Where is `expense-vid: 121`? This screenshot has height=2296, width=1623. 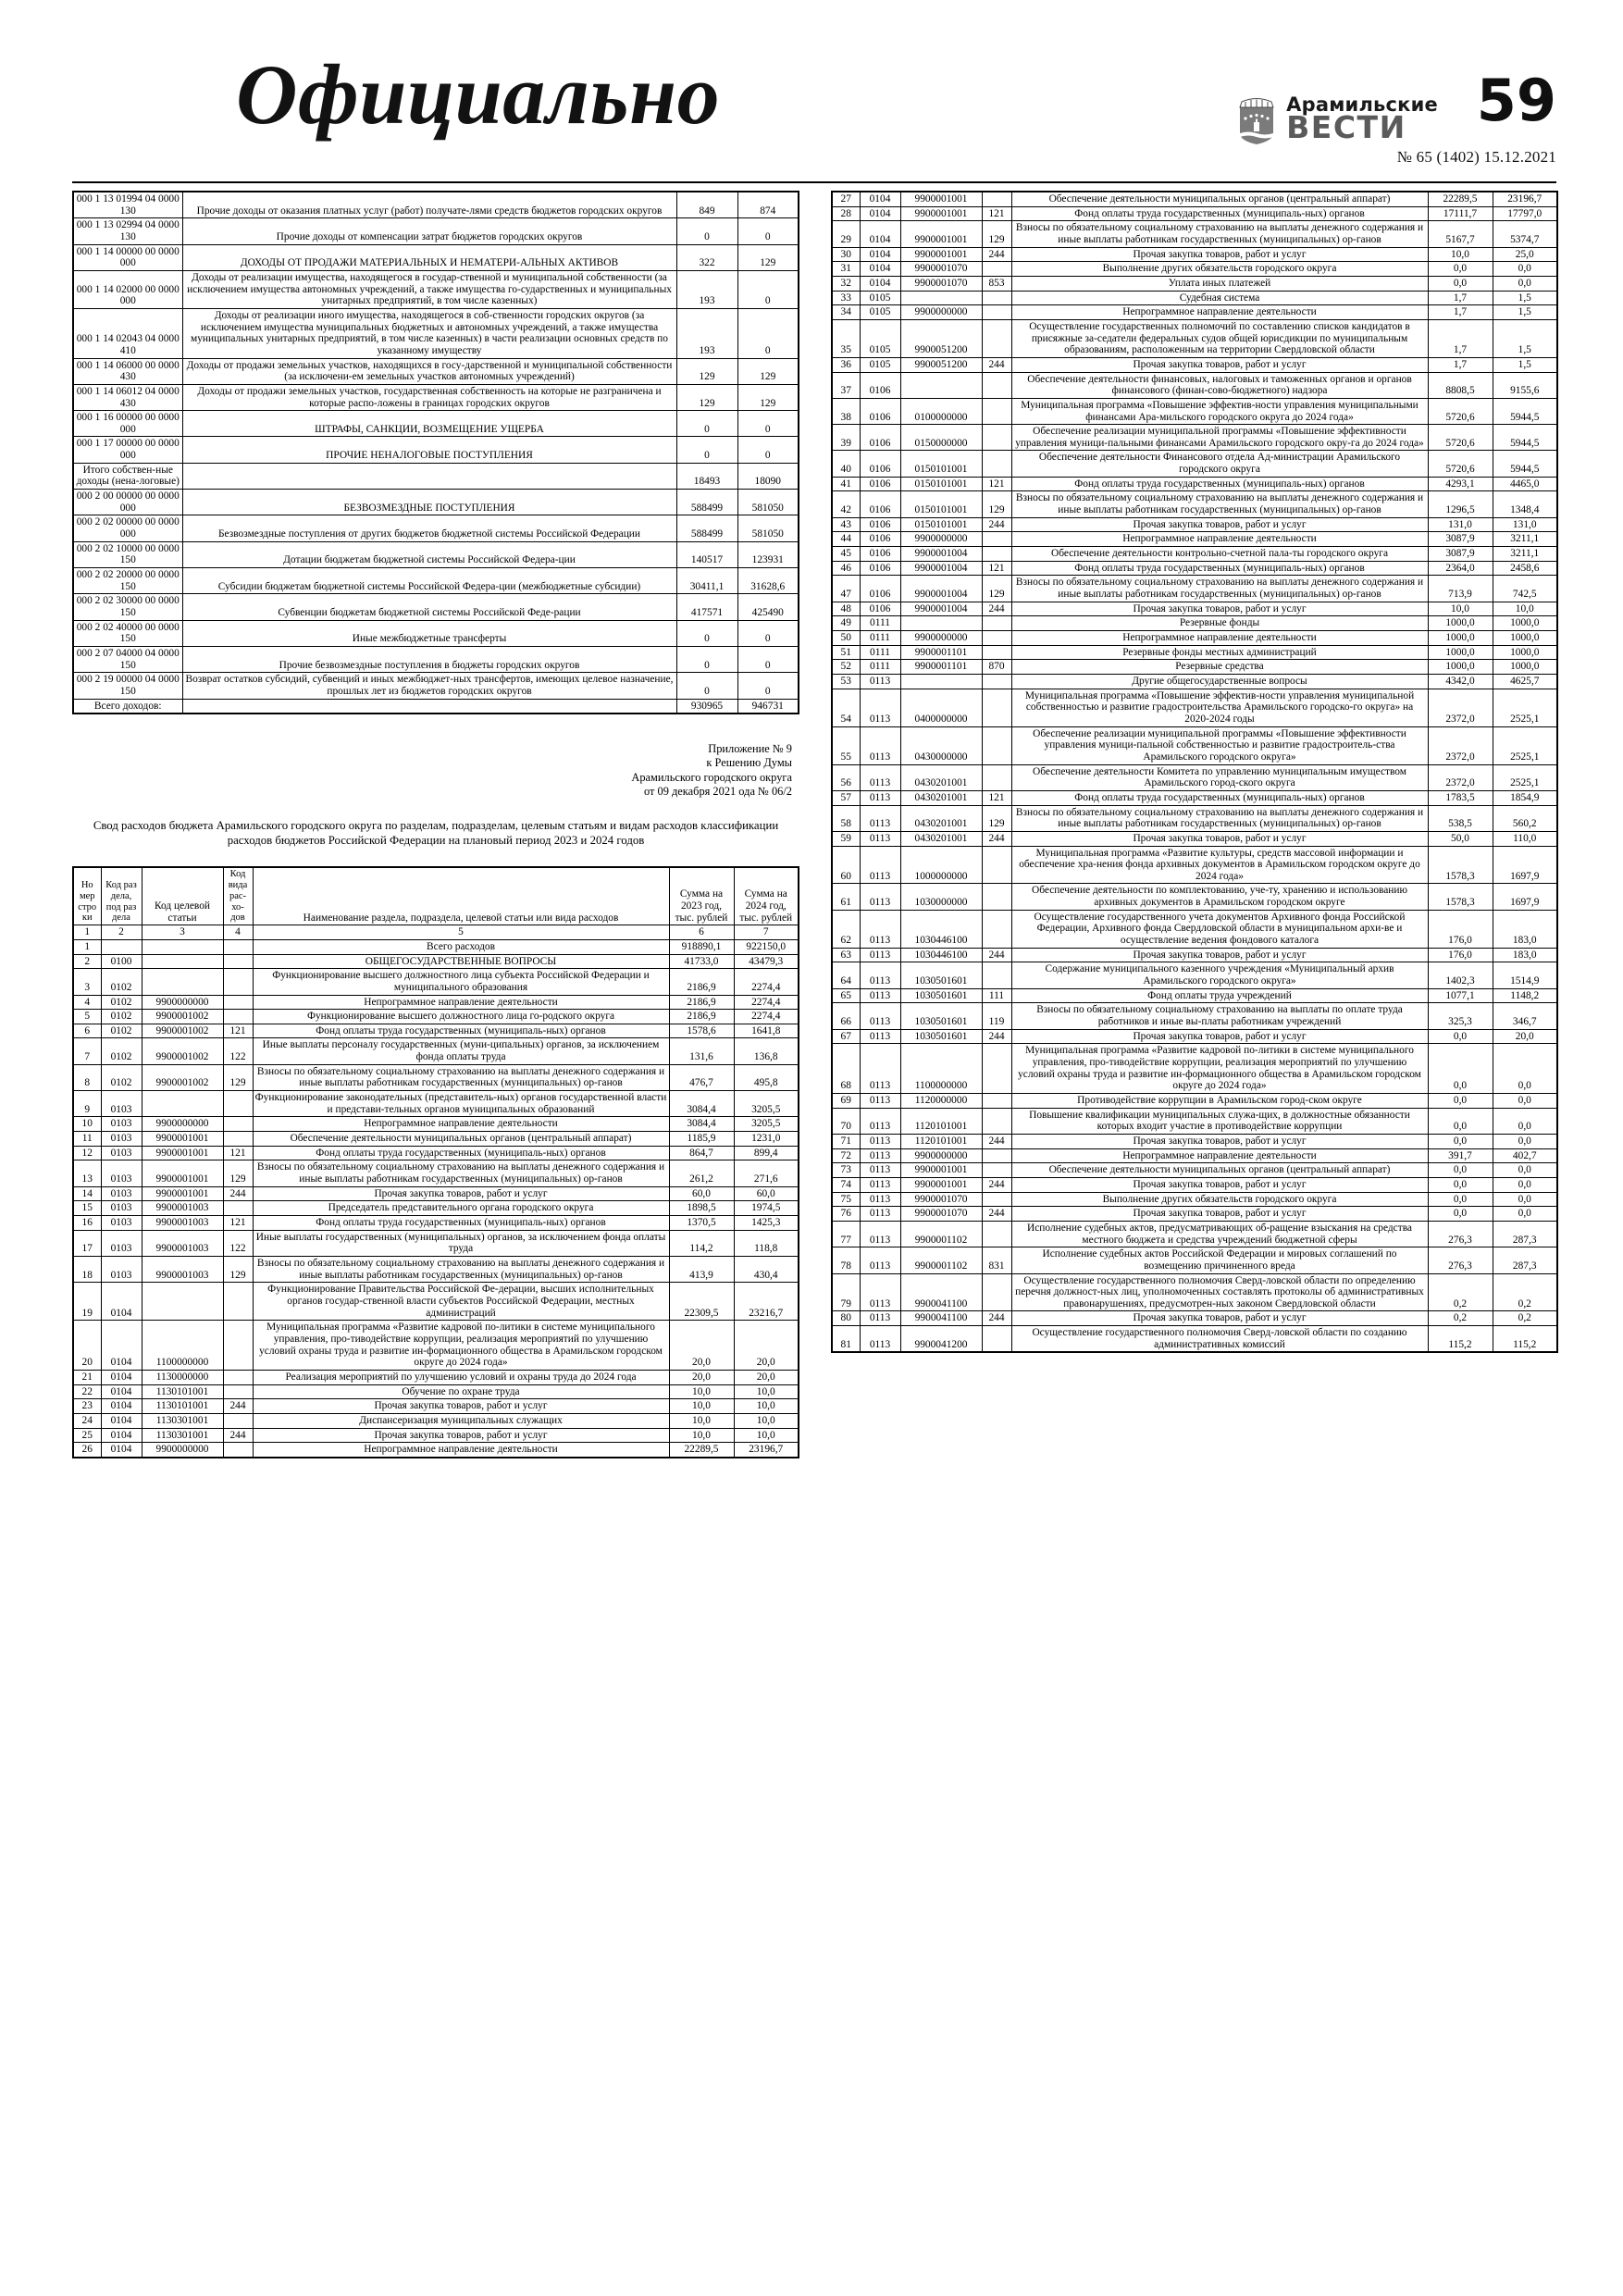
expense-vid: 121 is located at coordinates (238, 1153).